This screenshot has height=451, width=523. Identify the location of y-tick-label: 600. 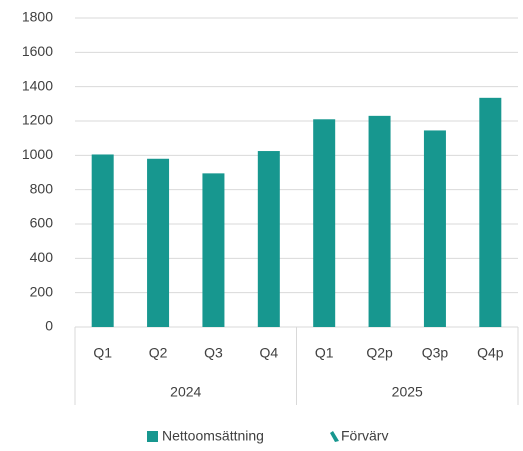
(42, 223).